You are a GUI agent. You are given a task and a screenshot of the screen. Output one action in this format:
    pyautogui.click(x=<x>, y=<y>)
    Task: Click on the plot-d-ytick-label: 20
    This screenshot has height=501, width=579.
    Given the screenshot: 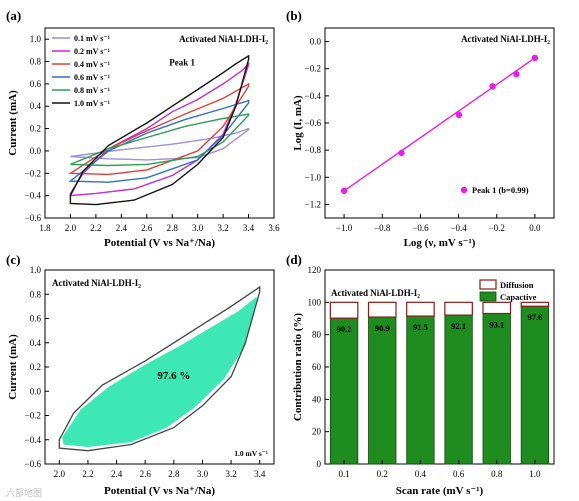 What is the action you would take?
    pyautogui.click(x=317, y=432)
    